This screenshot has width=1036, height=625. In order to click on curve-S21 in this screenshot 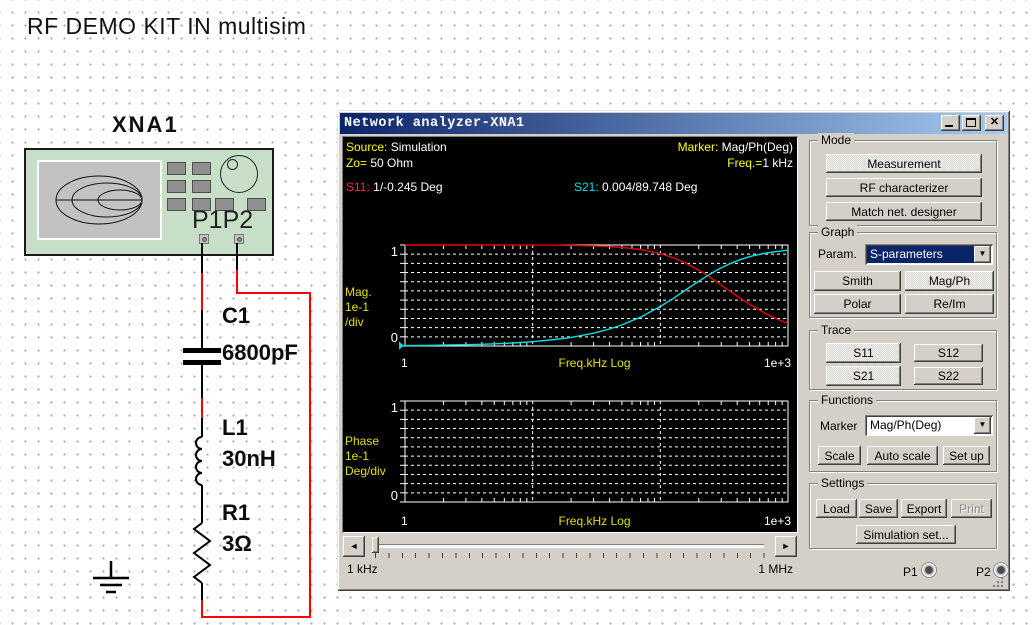, I will do `click(596, 298)`.